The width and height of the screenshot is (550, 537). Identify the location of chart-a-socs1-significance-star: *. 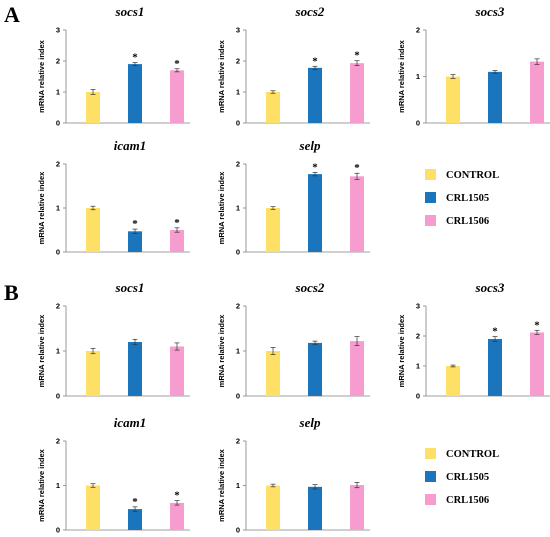
(177, 64).